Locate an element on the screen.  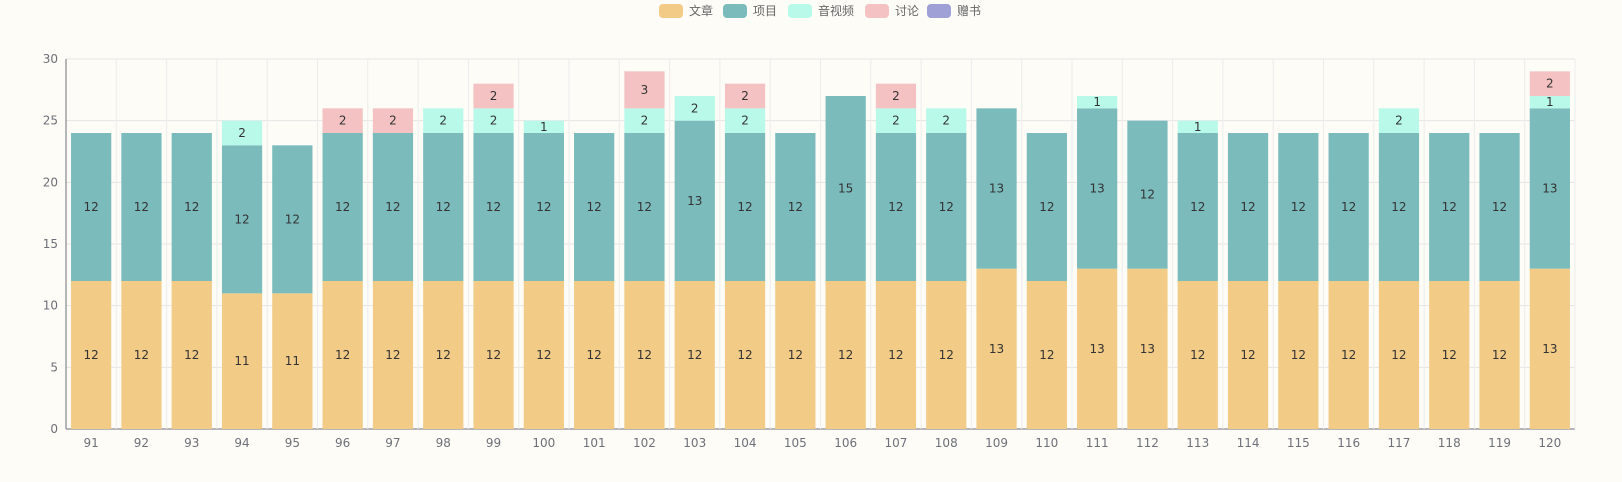
x-tick-label: 93 is located at coordinates (191, 443).